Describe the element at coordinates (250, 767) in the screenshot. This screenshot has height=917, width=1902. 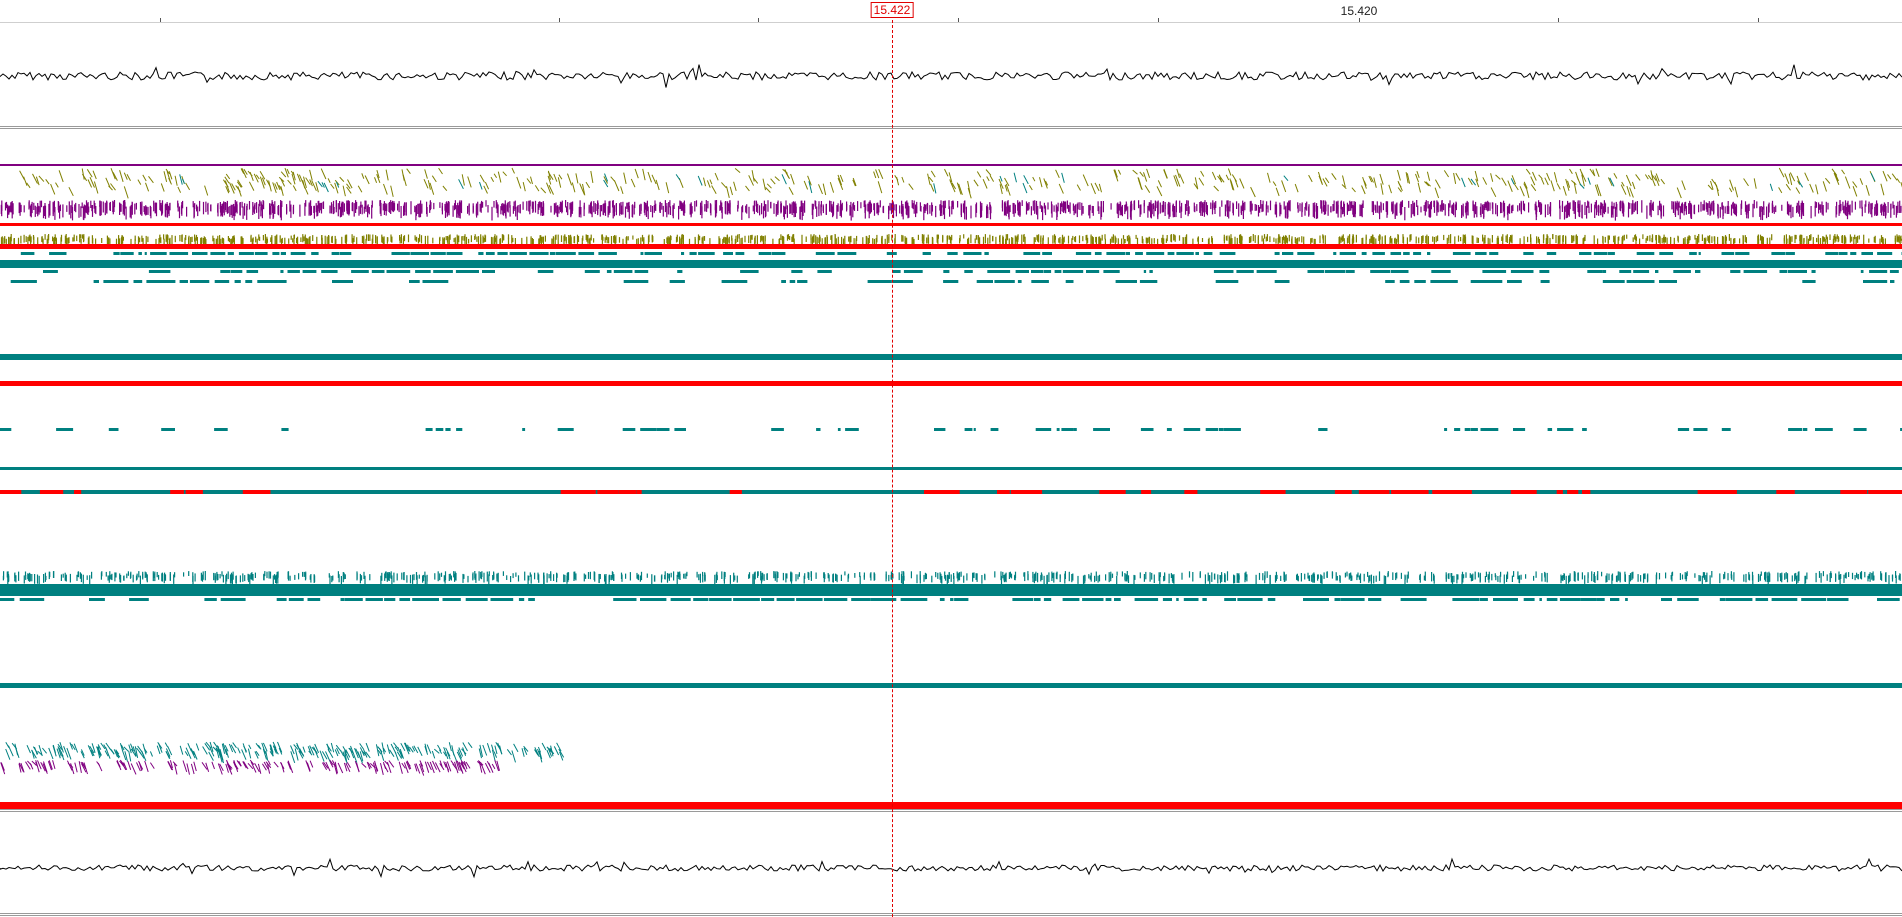
I see `purple-read-marks` at that location.